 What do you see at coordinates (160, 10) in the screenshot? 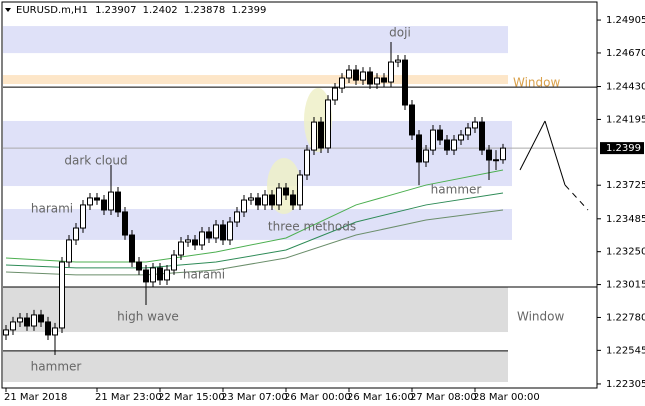
I see `ohlc-high: 1.2402` at bounding box center [160, 10].